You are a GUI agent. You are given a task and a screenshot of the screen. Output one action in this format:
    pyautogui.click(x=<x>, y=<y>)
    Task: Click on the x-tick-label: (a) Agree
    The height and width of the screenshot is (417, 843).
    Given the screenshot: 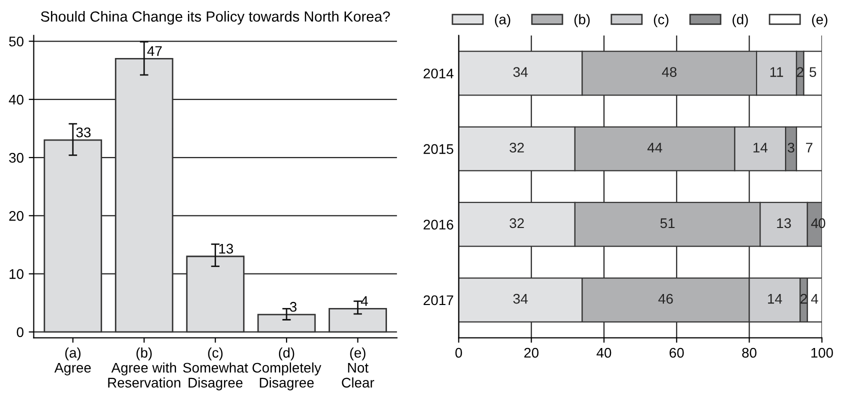 What is the action you would take?
    pyautogui.click(x=72, y=361)
    